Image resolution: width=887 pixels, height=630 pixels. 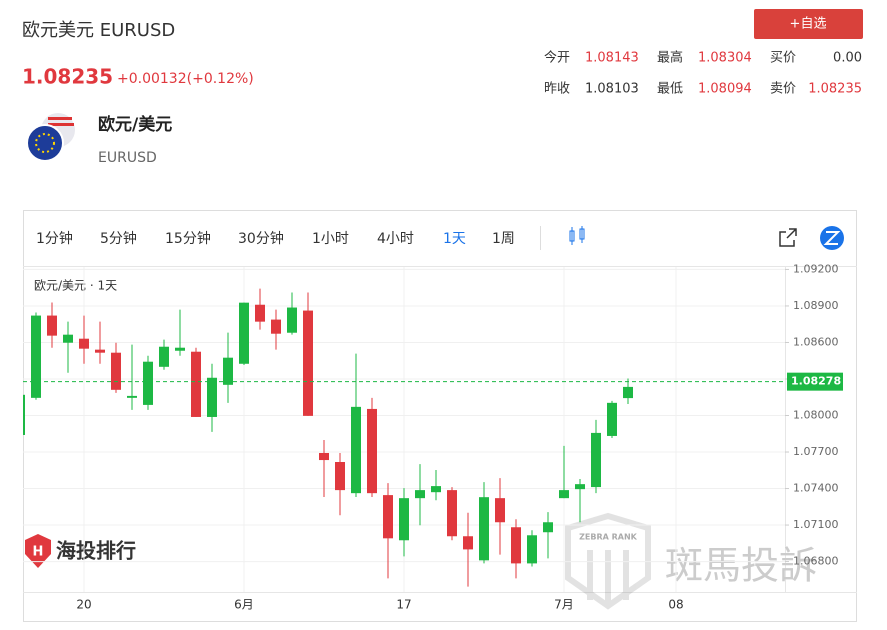 I want to click on svg-text: H, so click(x=38, y=552).